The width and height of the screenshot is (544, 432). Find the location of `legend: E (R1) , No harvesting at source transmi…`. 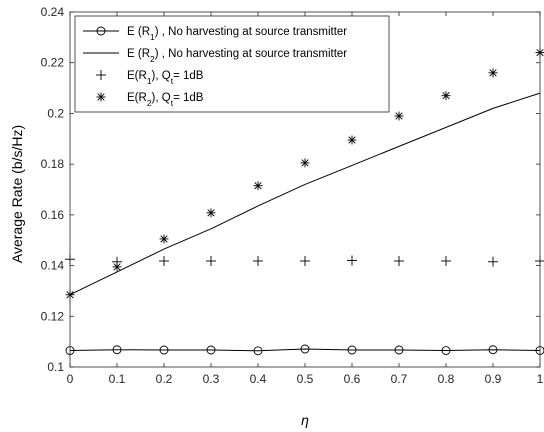

legend: E (R1) , No harvesting at source transmi… is located at coordinates (232, 64).